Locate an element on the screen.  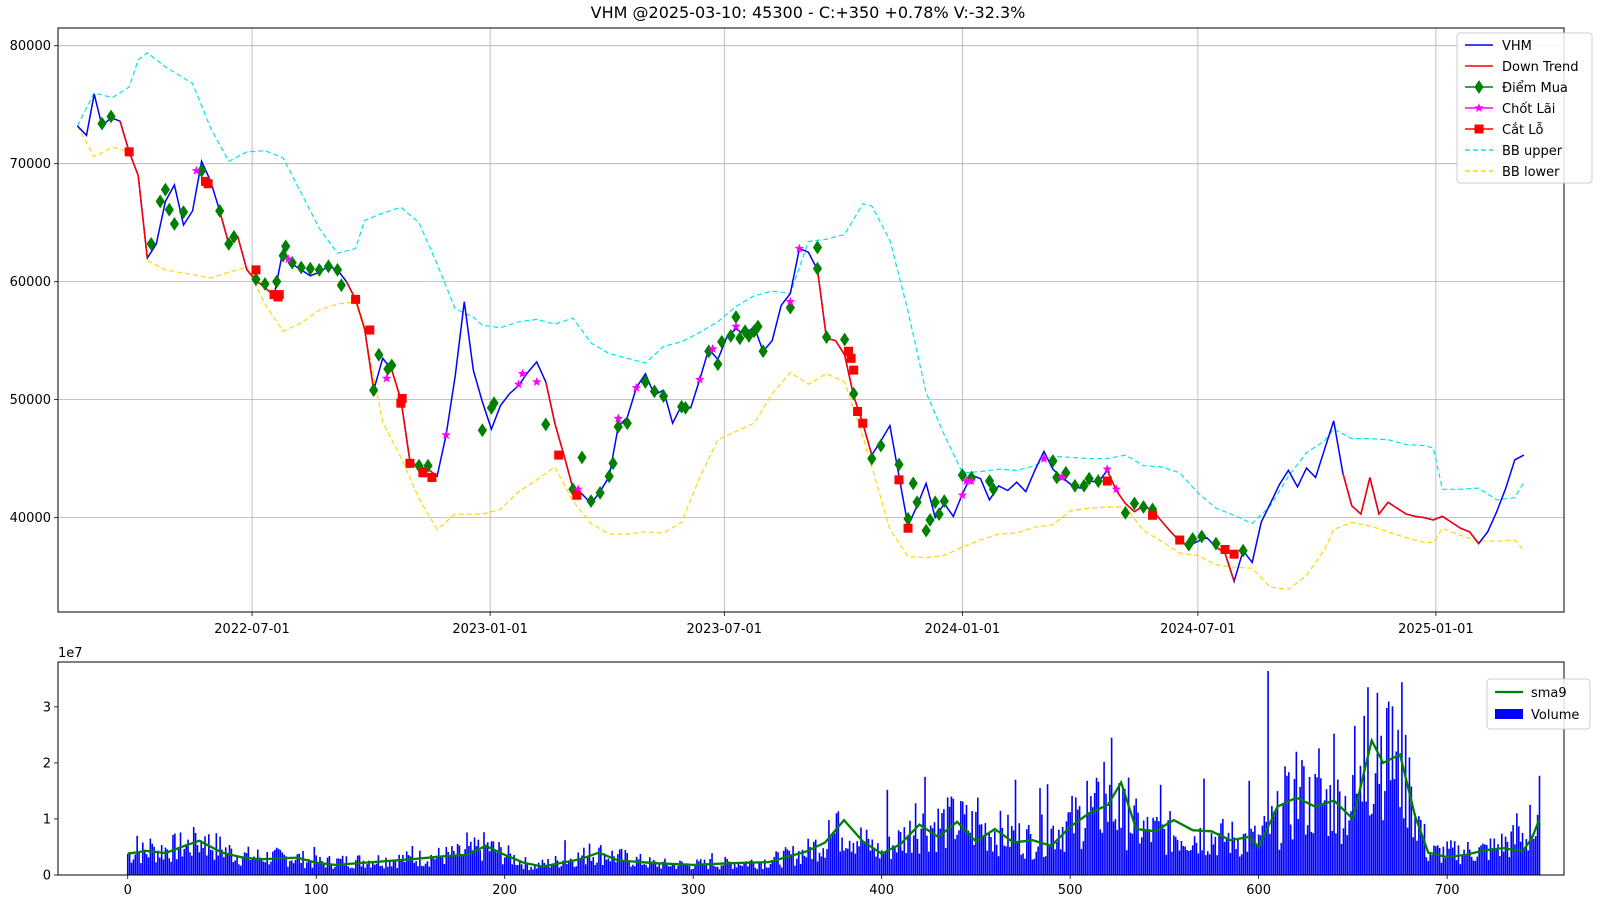
sma9-line is located at coordinates (834, 802).